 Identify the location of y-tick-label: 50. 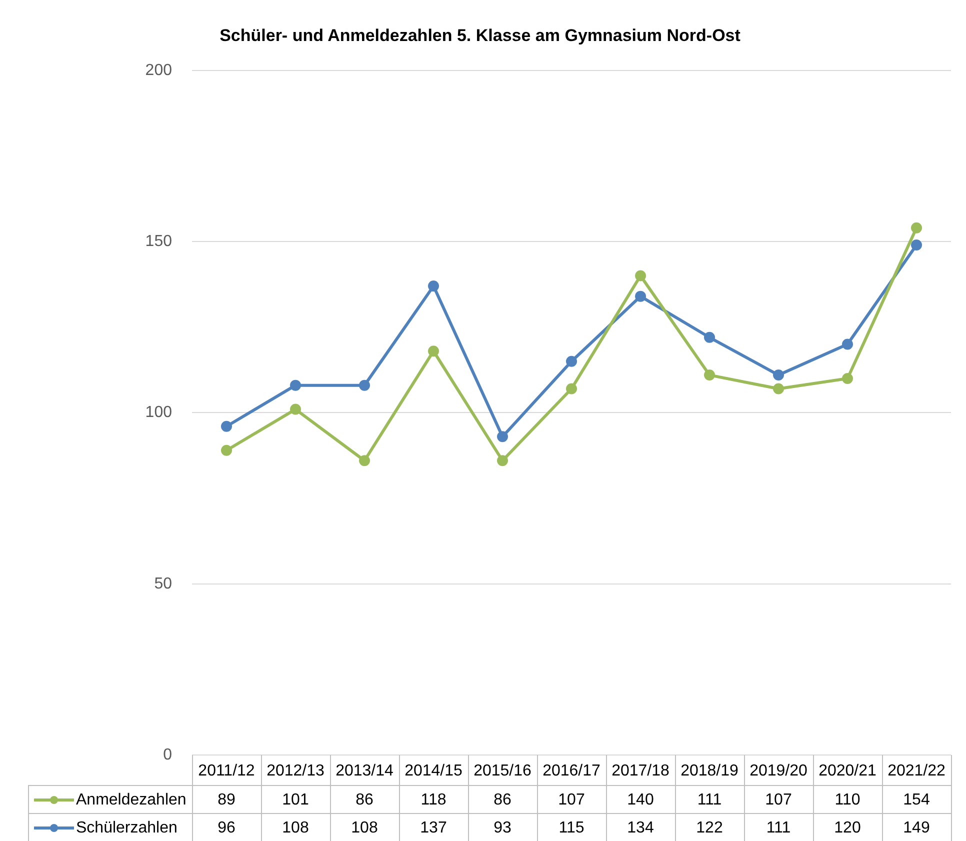
(163, 583).